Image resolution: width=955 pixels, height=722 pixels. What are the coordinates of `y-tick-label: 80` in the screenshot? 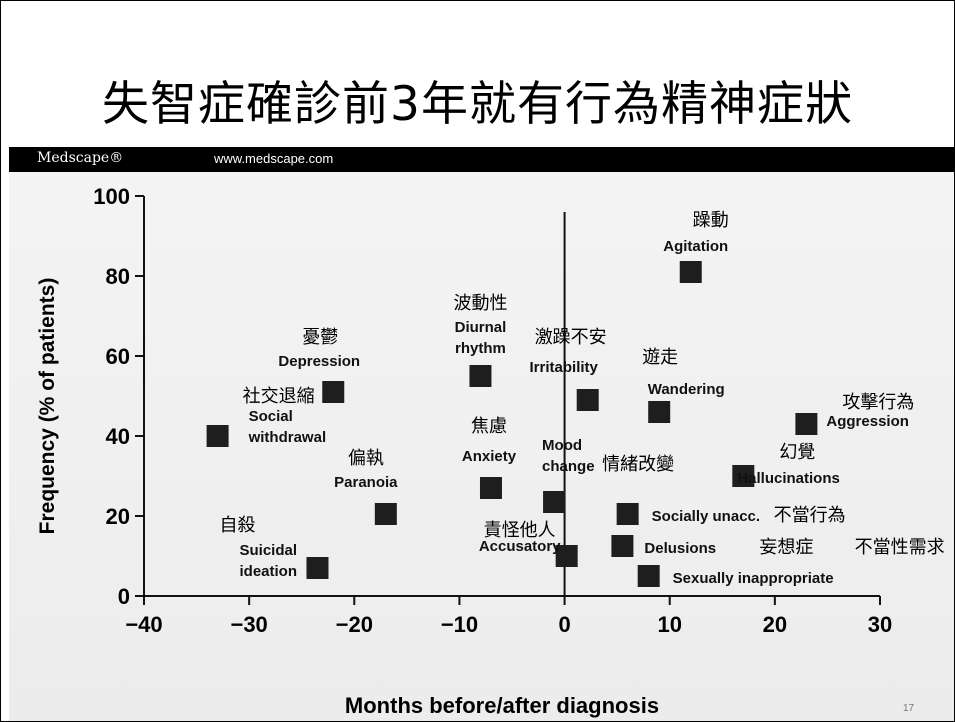 It's located at (118, 276).